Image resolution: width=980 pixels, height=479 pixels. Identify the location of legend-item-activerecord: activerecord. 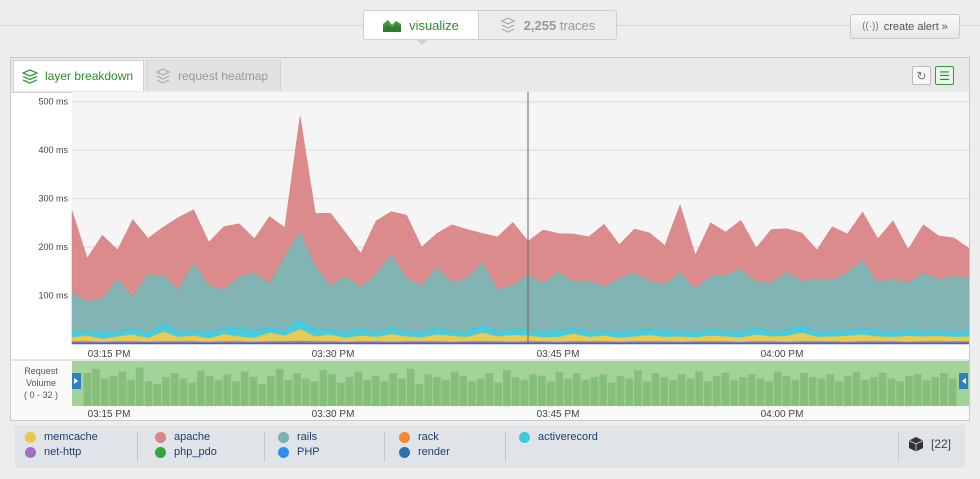
(558, 437).